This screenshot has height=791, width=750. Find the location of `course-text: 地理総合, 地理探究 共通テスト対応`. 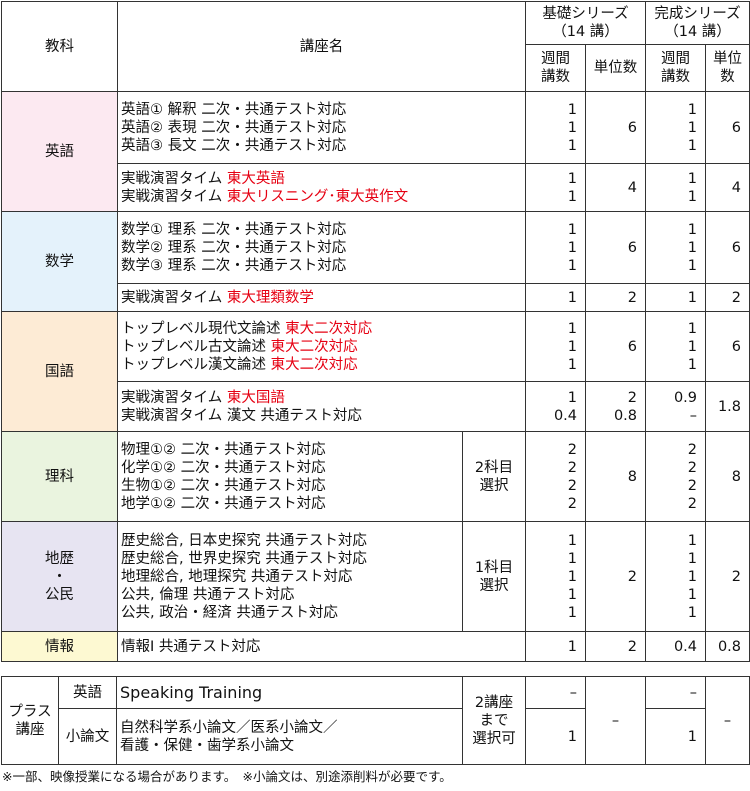

course-text: 地理総合, 地理探究 共通テスト対応 is located at coordinates (237, 576).